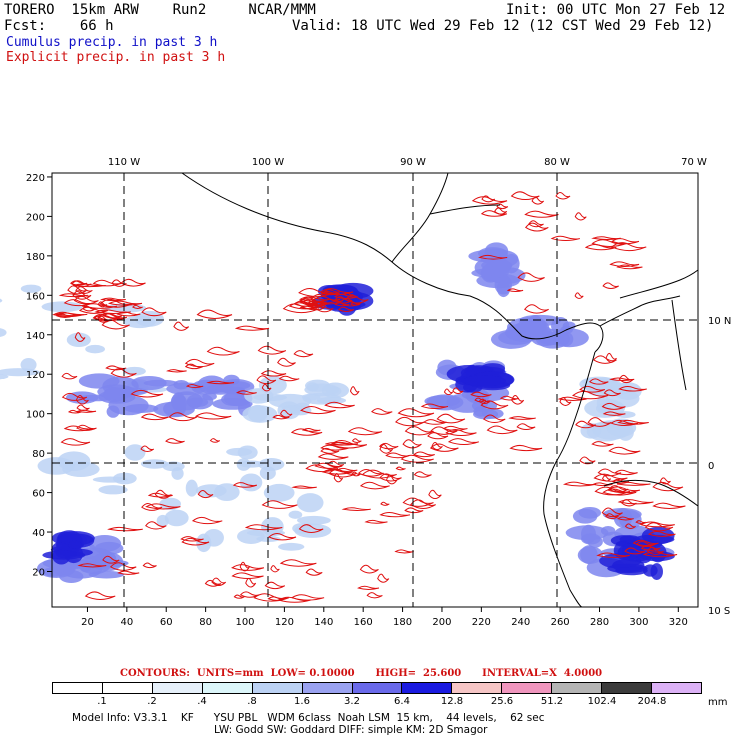 The width and height of the screenshot is (740, 740). Describe the element at coordinates (38, 494) in the screenshot. I see `y-tick-label: 60` at that location.